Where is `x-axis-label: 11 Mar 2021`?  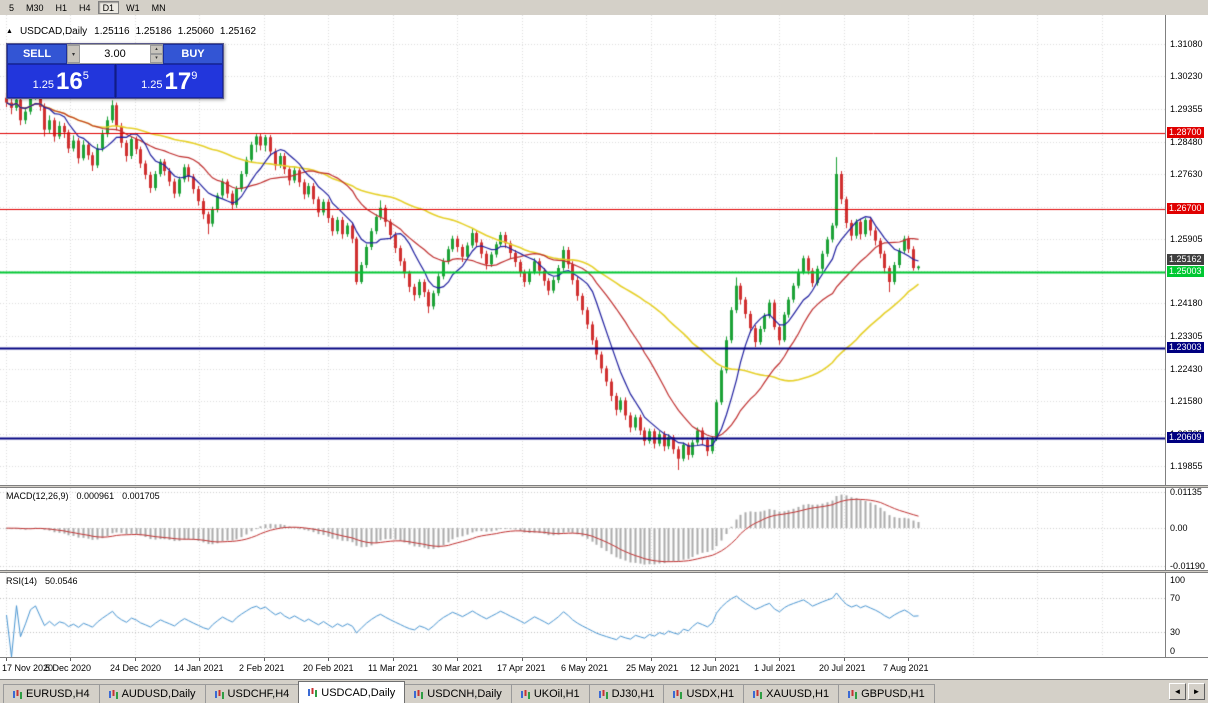 x-axis-label: 11 Mar 2021 is located at coordinates (393, 668).